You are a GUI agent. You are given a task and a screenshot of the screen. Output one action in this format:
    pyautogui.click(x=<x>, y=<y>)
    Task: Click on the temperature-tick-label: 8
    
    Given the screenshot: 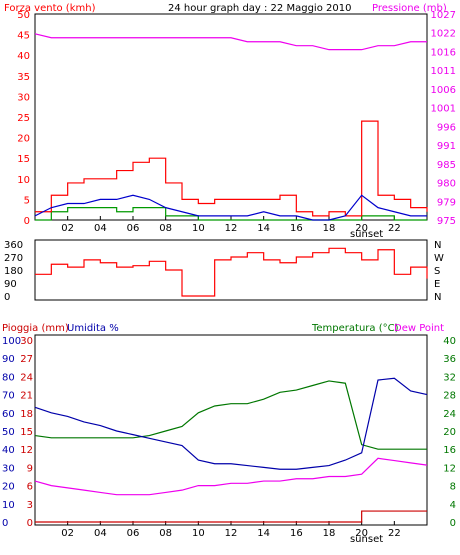 What is the action you would take?
    pyautogui.click(x=453, y=487)
    